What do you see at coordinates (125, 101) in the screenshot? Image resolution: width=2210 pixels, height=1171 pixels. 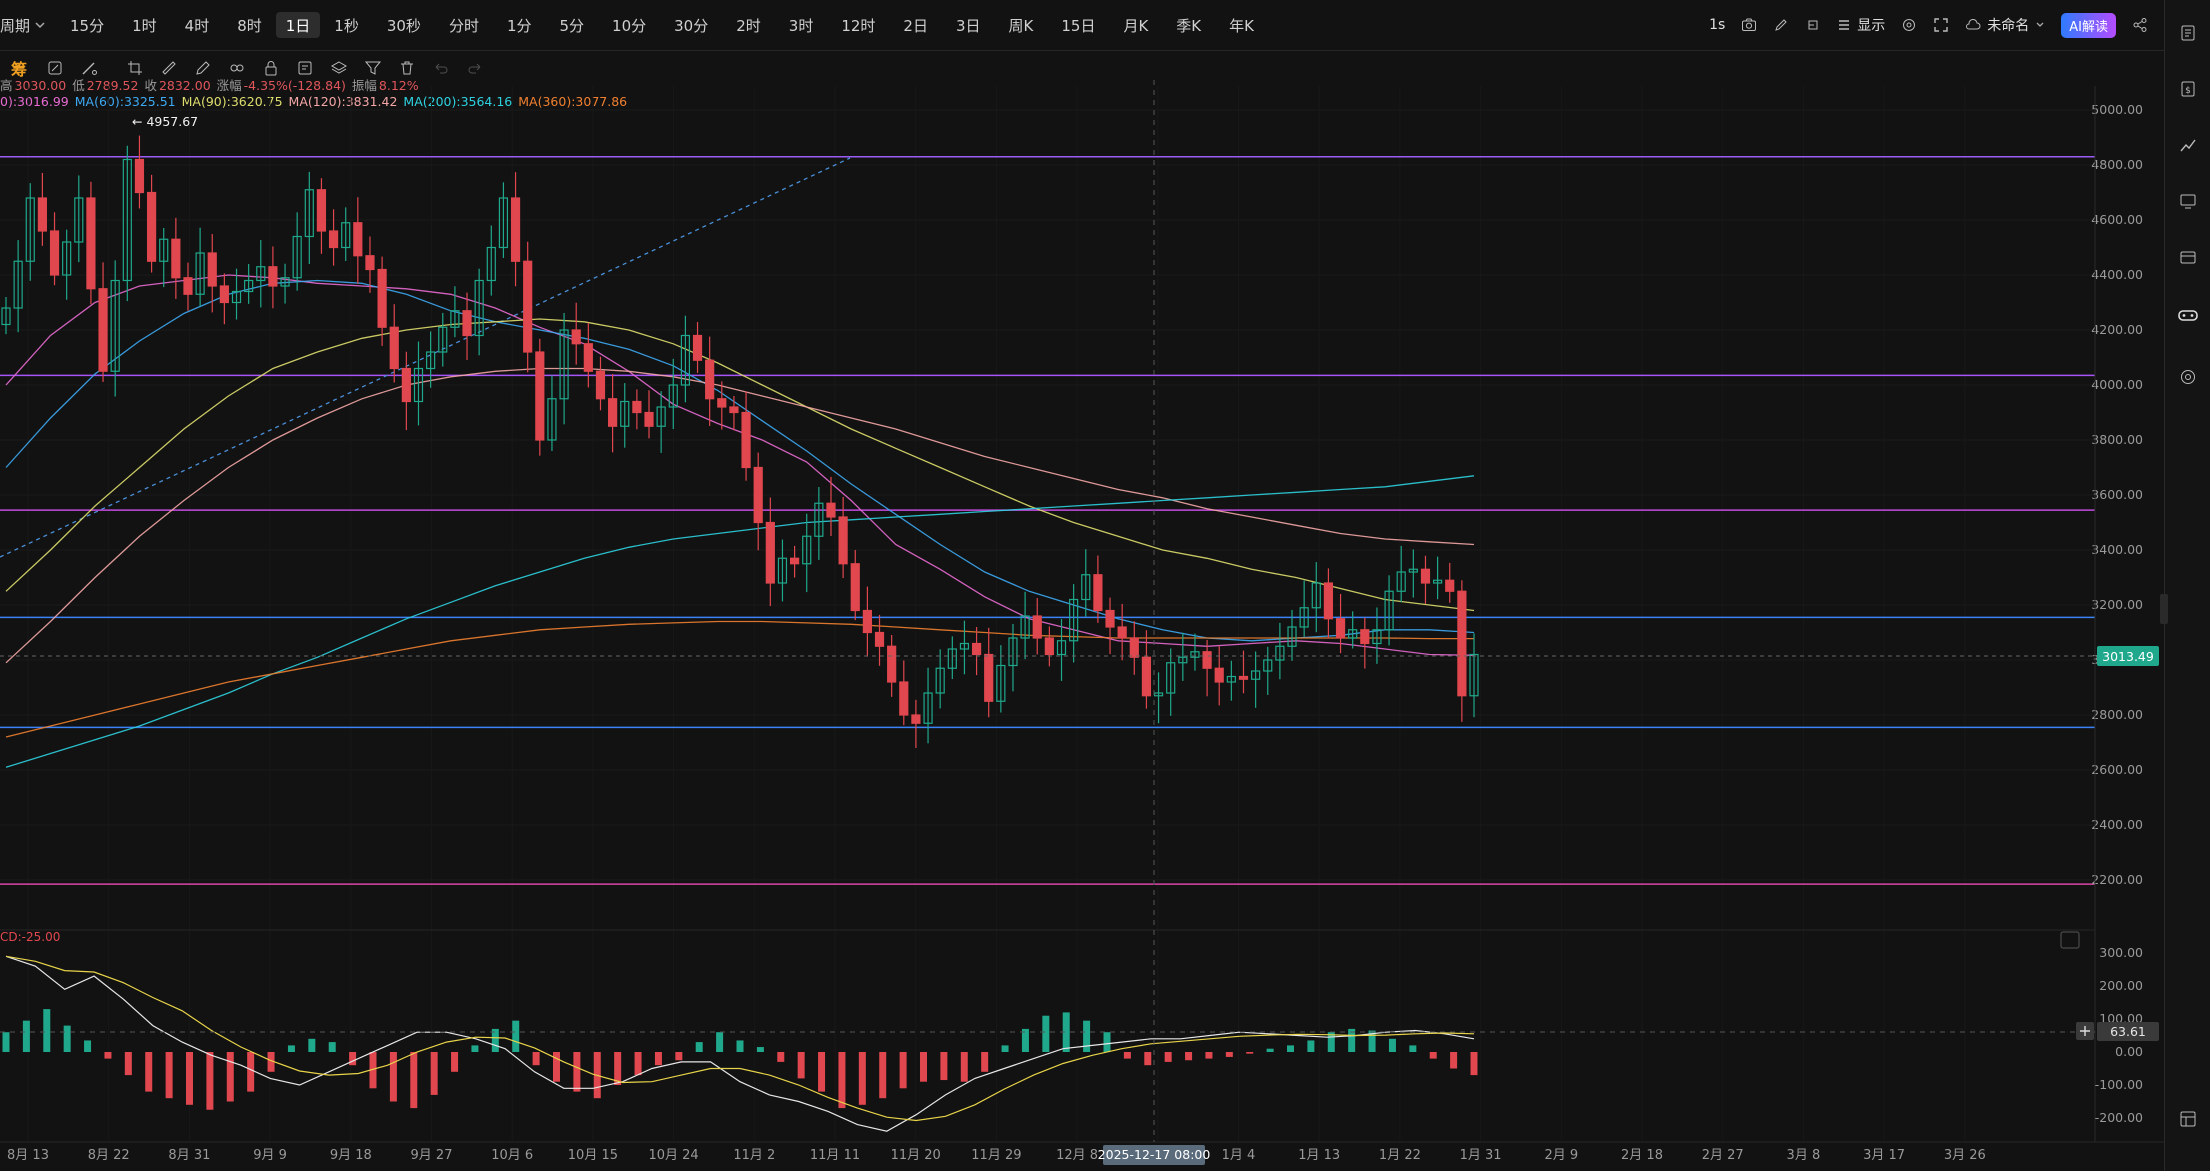 I see `ma-legend-item: MA(60):3325.51` at bounding box center [125, 101].